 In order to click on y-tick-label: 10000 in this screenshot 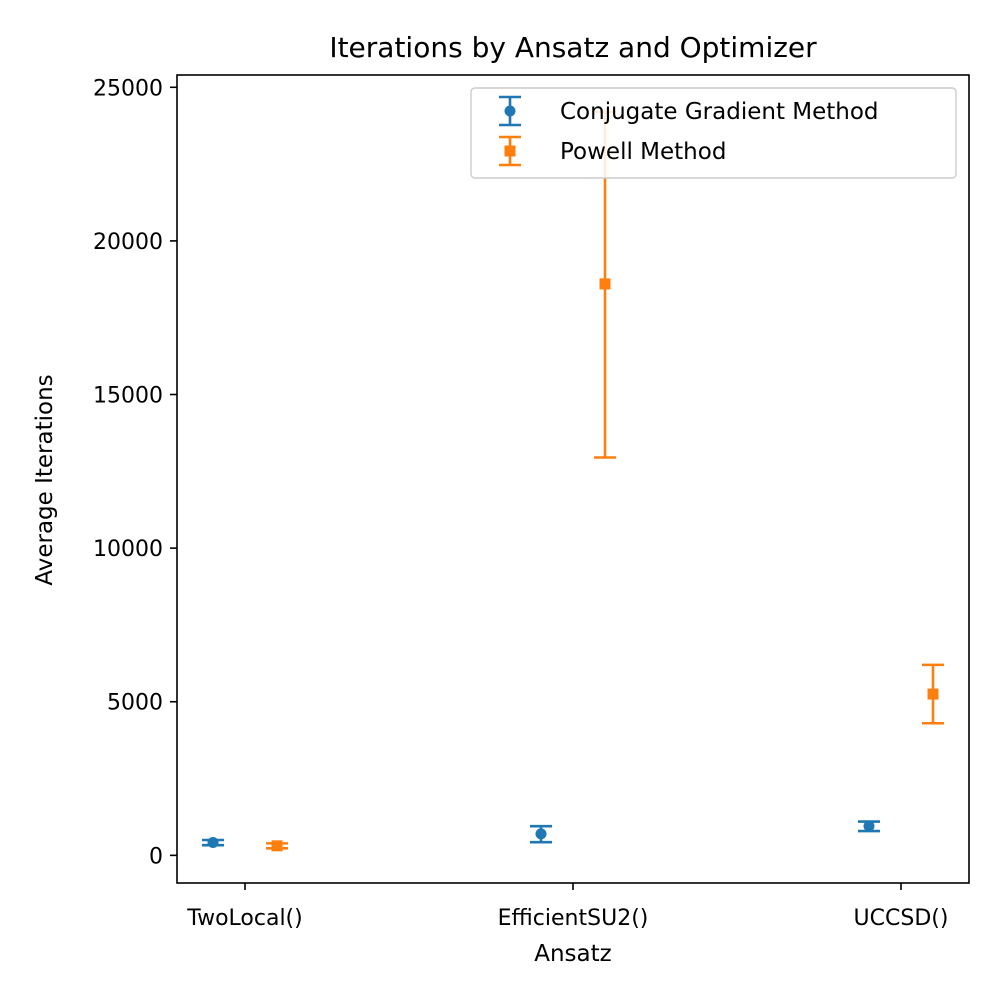, I will do `click(128, 549)`.